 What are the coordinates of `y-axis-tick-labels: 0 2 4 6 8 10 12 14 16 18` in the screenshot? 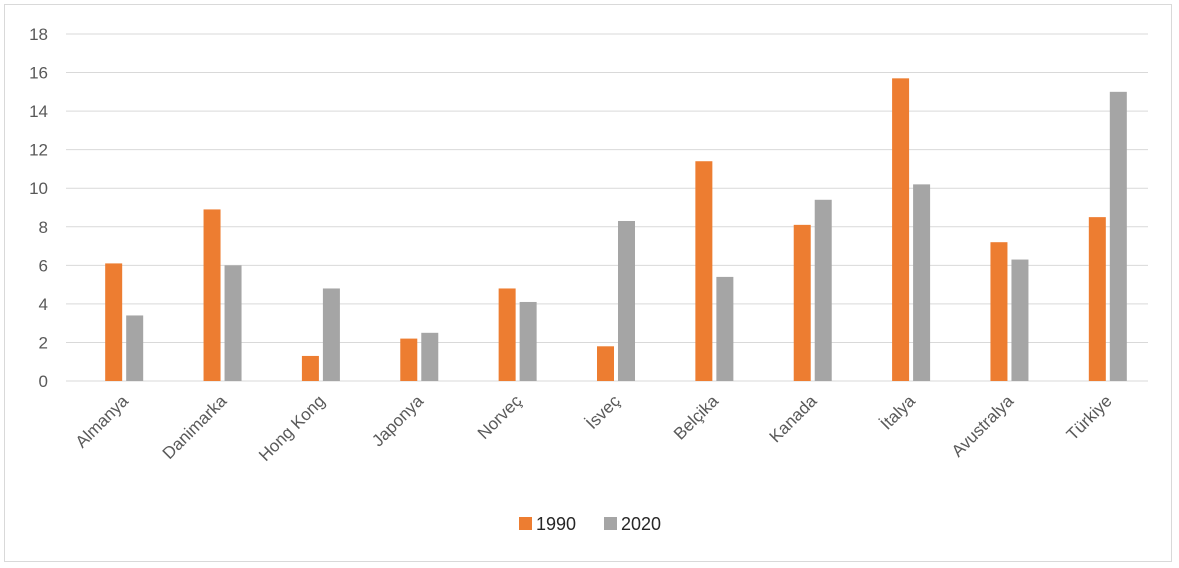 It's located at (38, 208).